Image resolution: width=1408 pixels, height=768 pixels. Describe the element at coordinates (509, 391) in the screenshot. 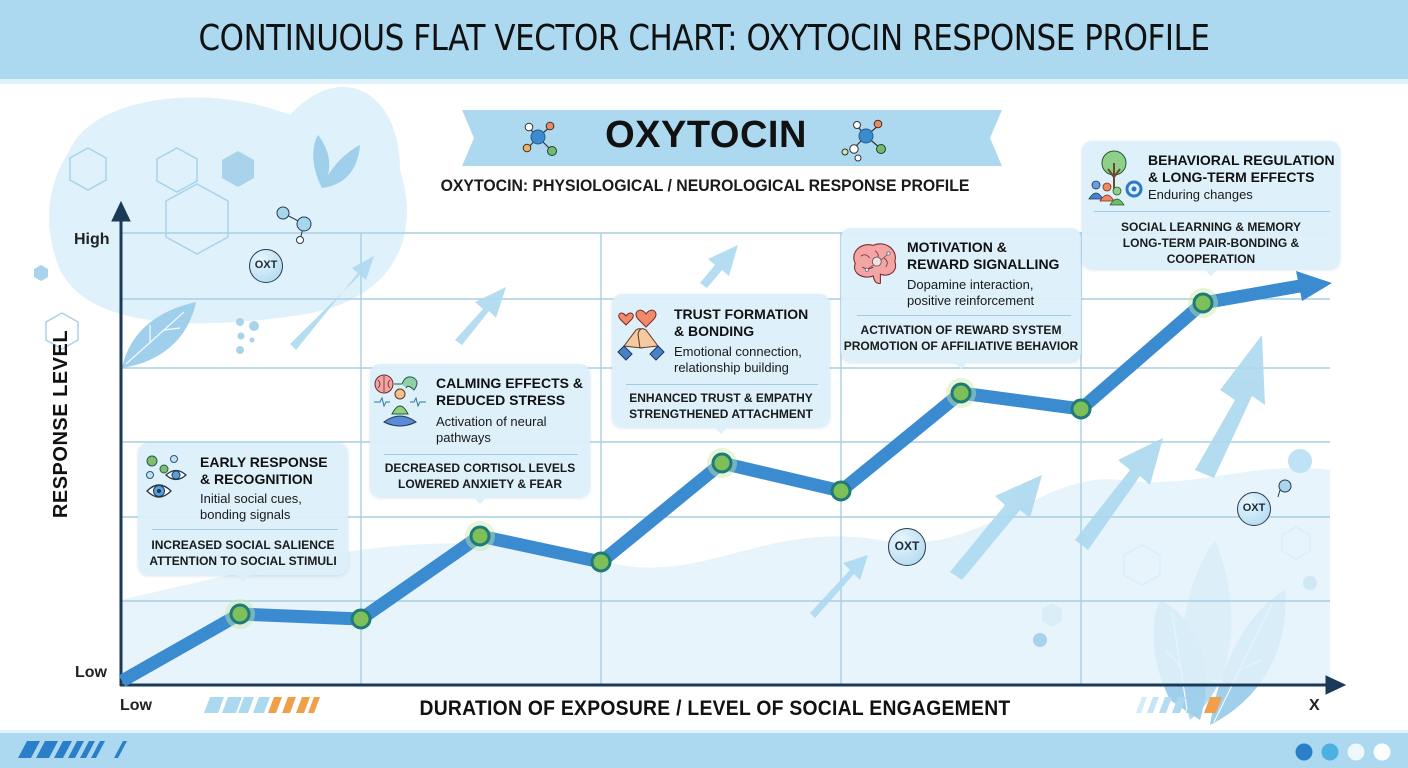

I see `stage-title: CALMING EFFECTS & REDUCED STRESS` at that location.